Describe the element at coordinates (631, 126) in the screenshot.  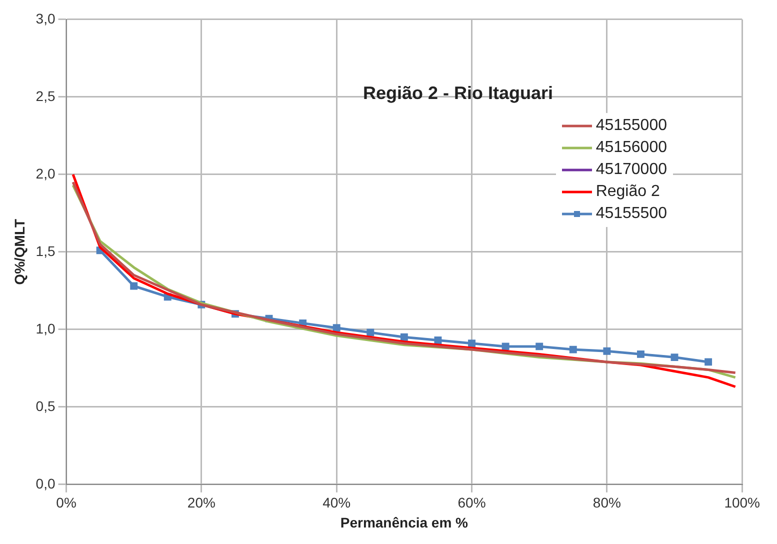
I see `legend-label: 45155000` at that location.